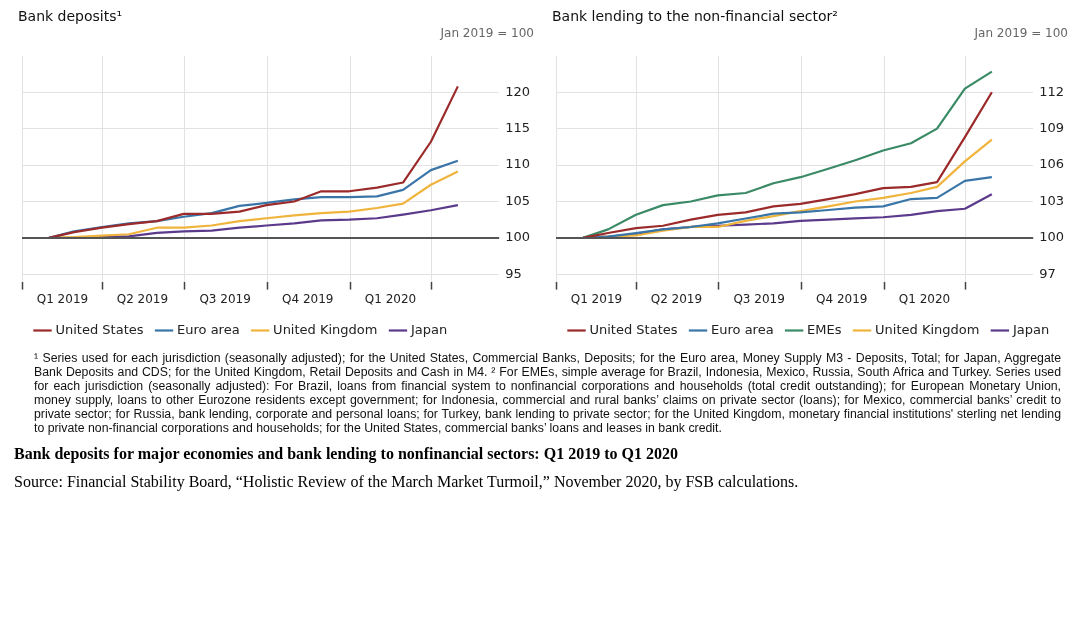 The height and width of the screenshot is (636, 1081). What do you see at coordinates (695, 17) in the screenshot?
I see `chart-title: Bank lending to the non-financial sector²` at bounding box center [695, 17].